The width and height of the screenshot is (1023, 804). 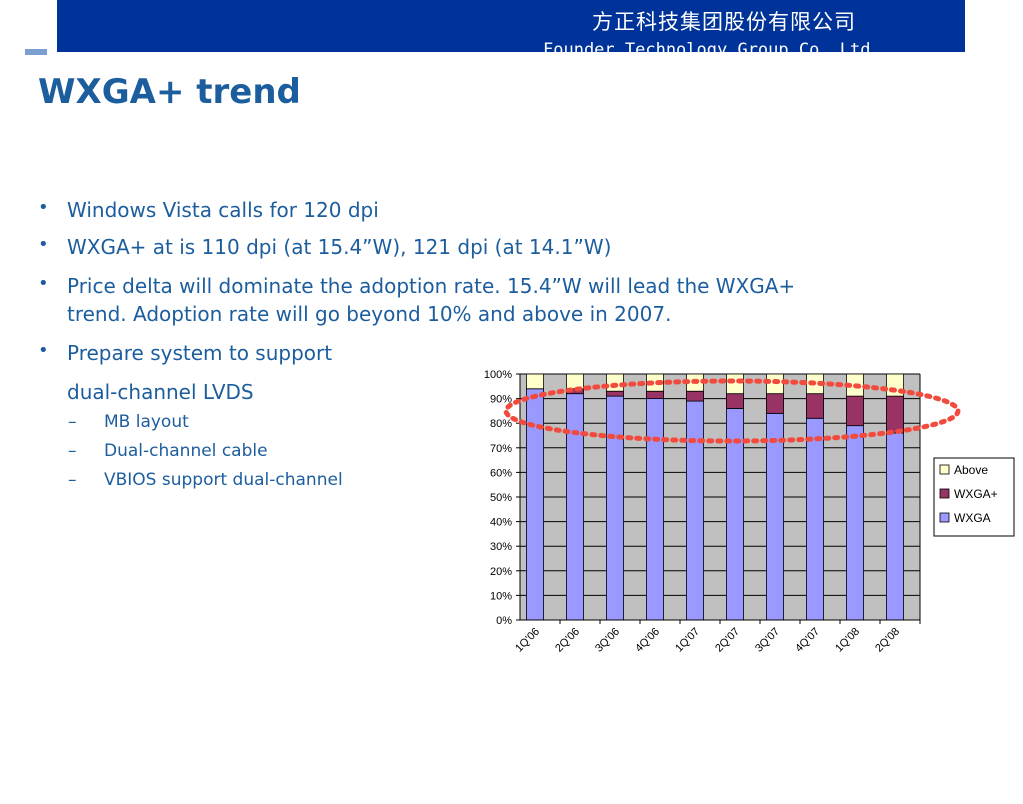 What do you see at coordinates (200, 353) in the screenshot?
I see `bullet-text: Prepare system to support` at bounding box center [200, 353].